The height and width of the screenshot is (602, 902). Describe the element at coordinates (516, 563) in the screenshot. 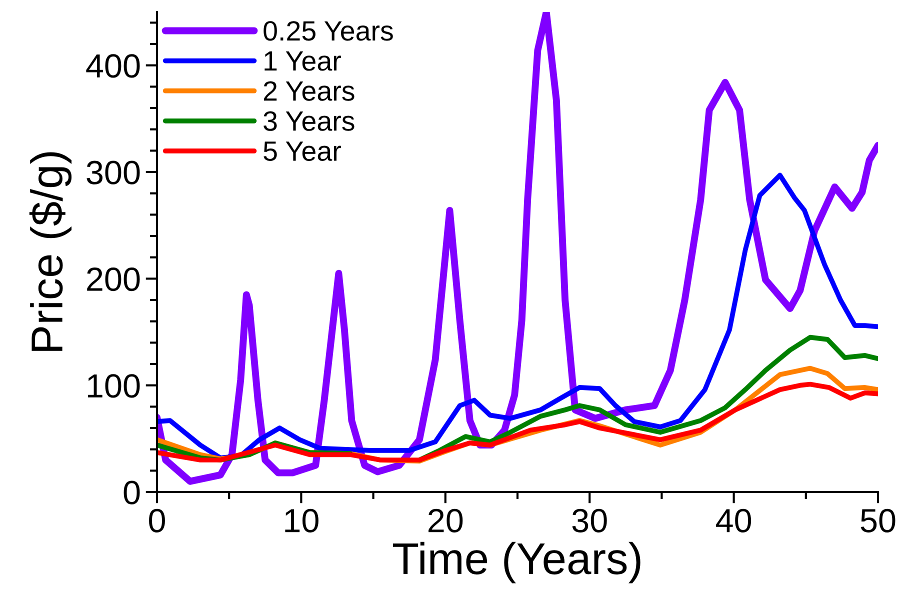

I see `x-axis-title: Time (Years)` at that location.